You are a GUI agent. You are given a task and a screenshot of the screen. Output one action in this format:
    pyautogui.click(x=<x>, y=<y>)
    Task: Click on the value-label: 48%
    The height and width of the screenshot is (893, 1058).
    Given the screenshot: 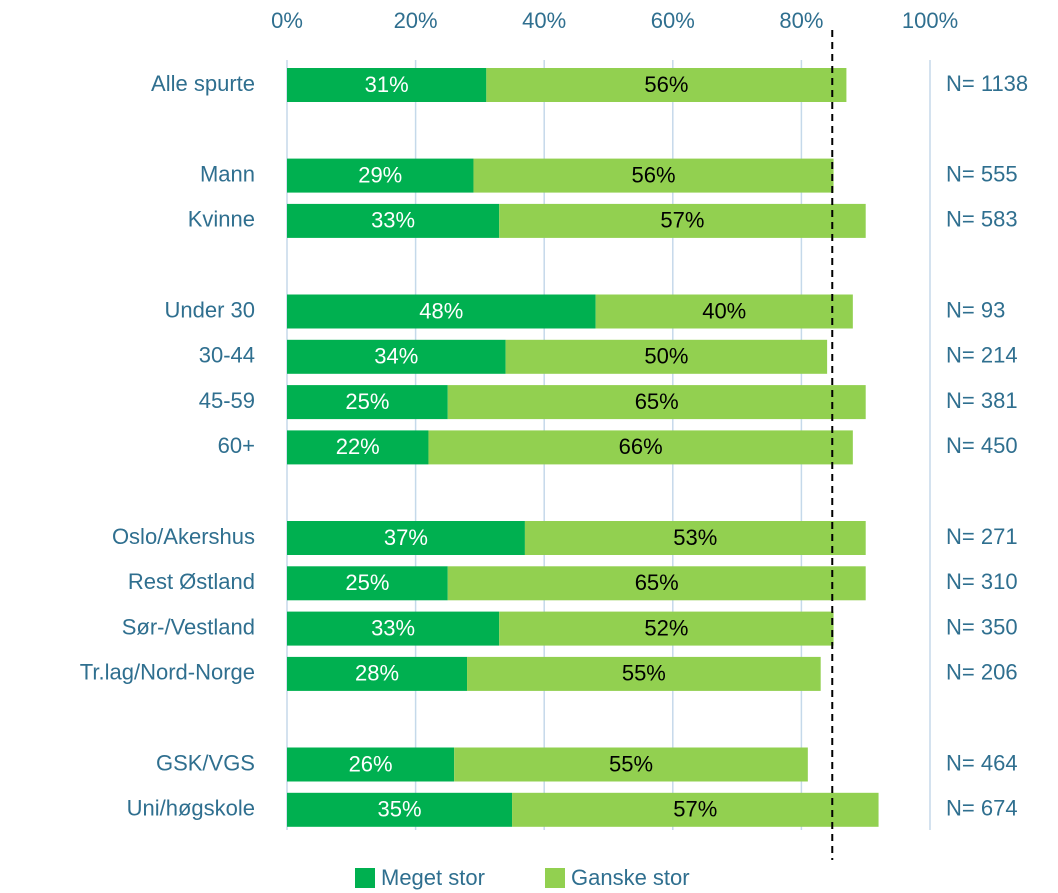 What is the action you would take?
    pyautogui.click(x=441, y=310)
    